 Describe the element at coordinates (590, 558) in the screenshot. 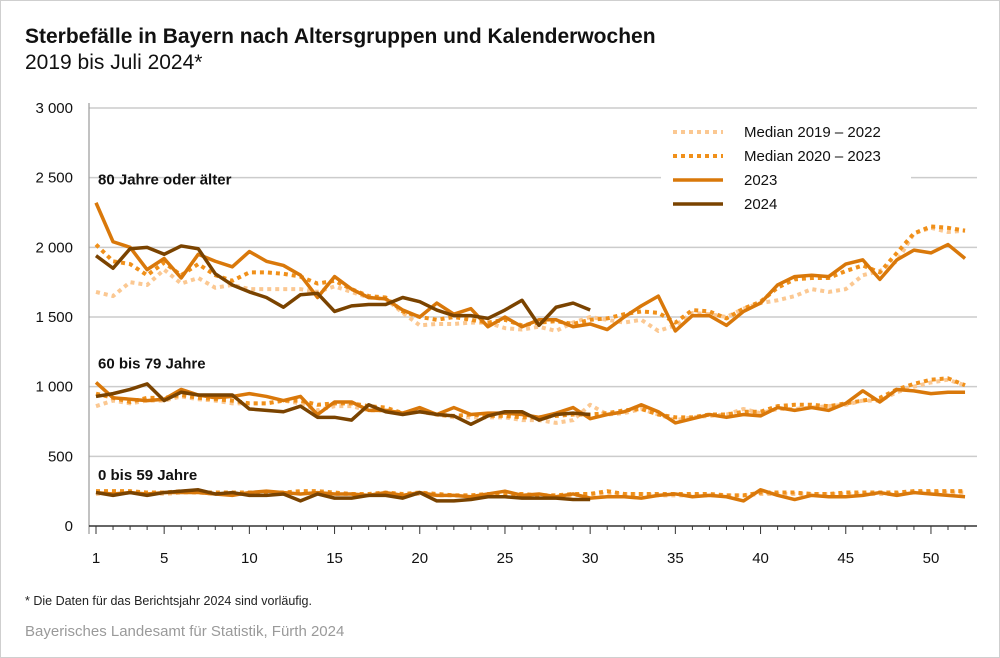

I see `x-tick-label: 30` at that location.